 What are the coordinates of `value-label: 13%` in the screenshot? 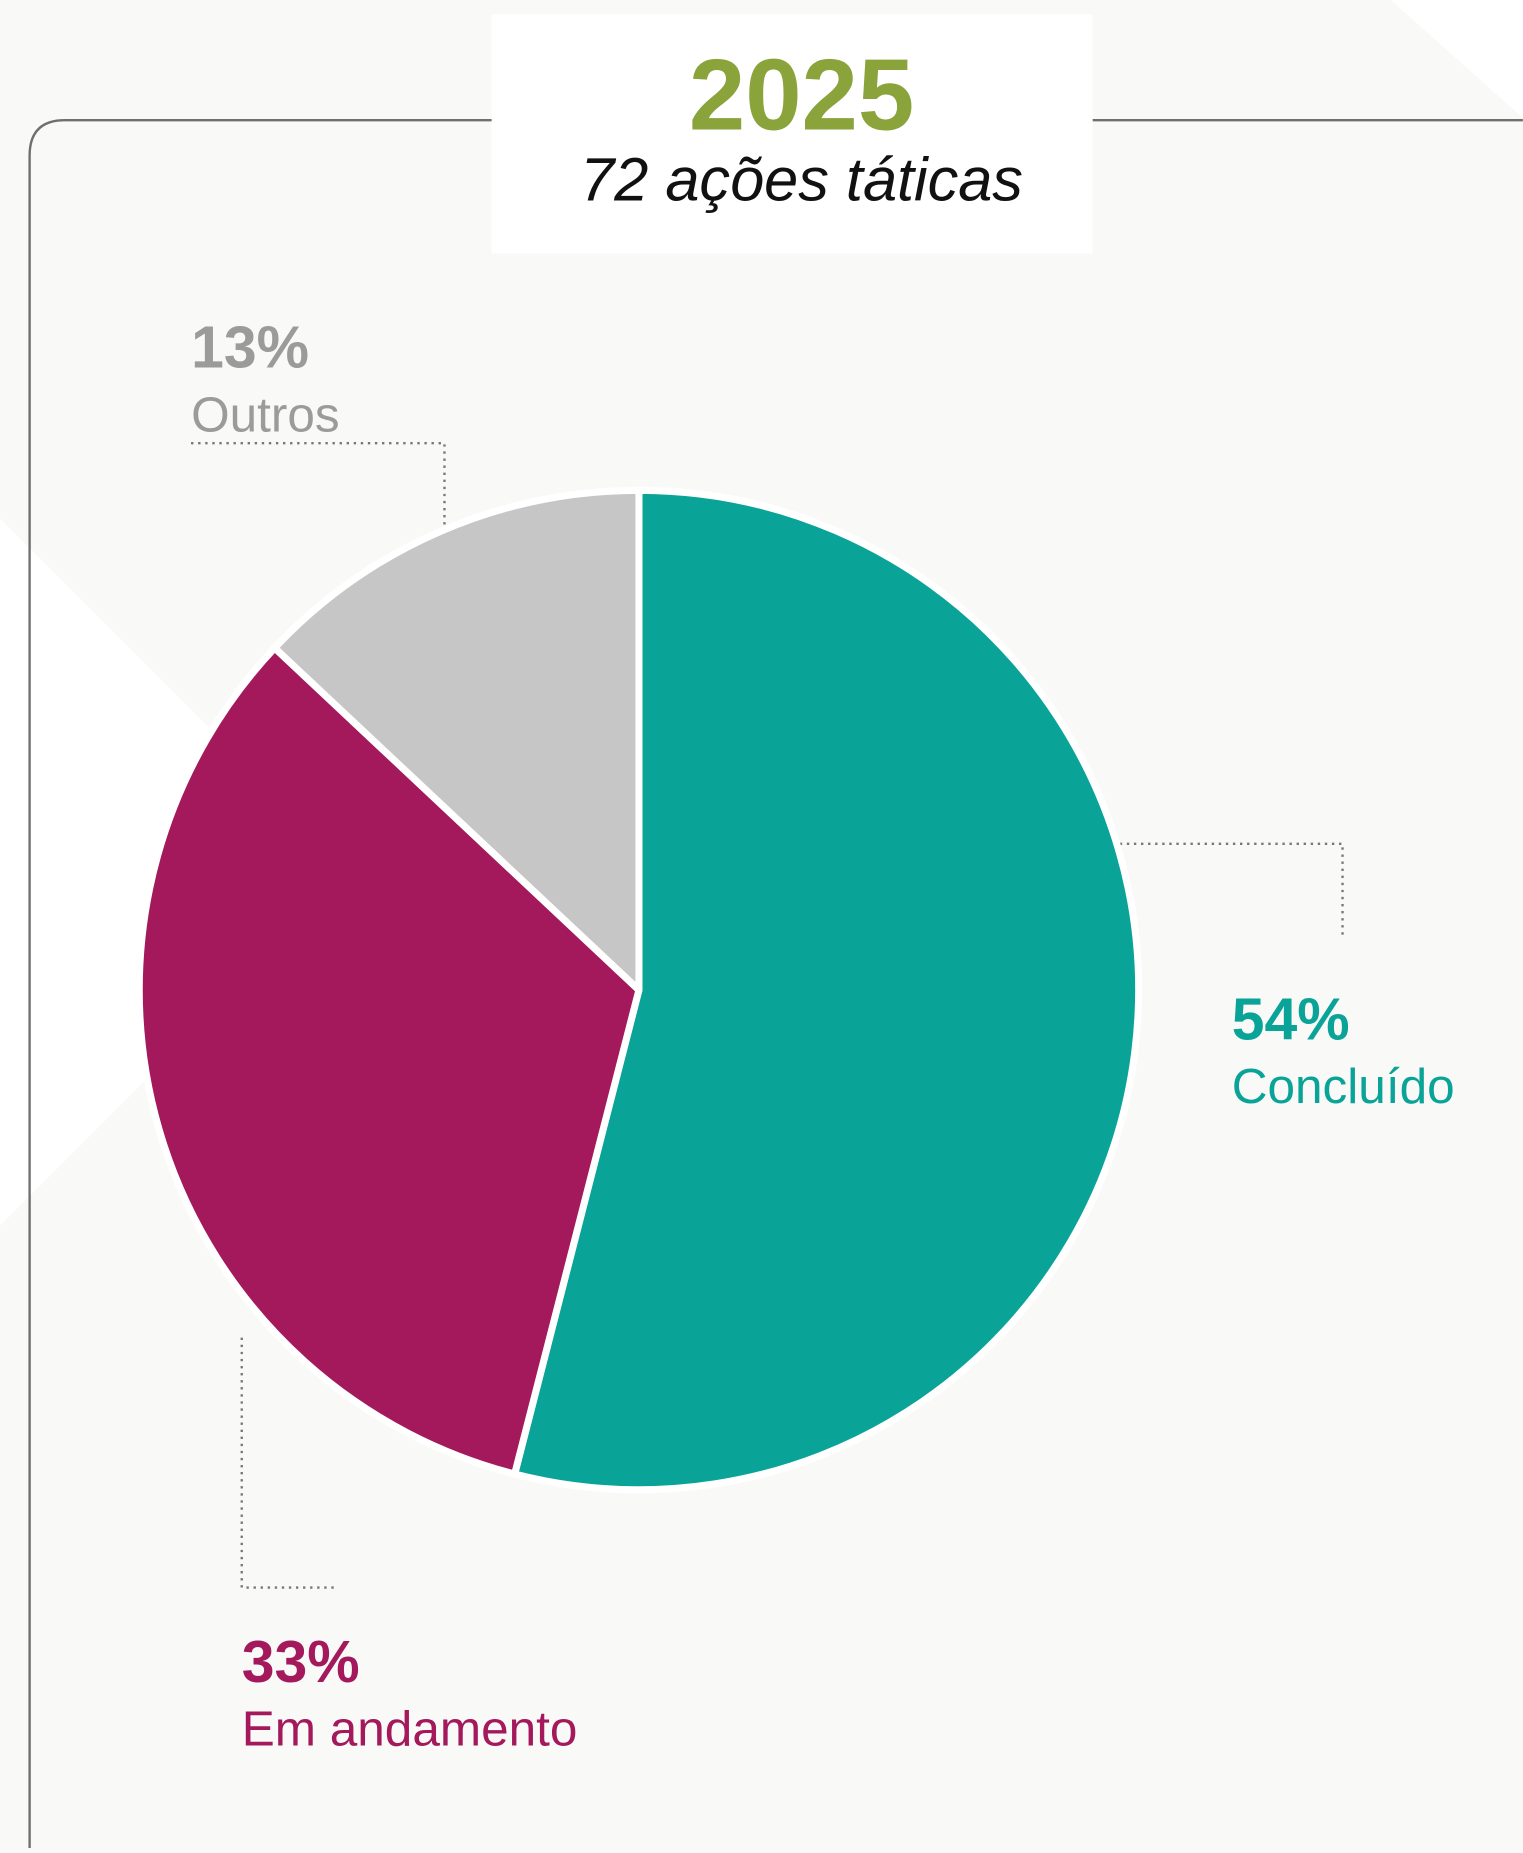 It's located at (250, 348).